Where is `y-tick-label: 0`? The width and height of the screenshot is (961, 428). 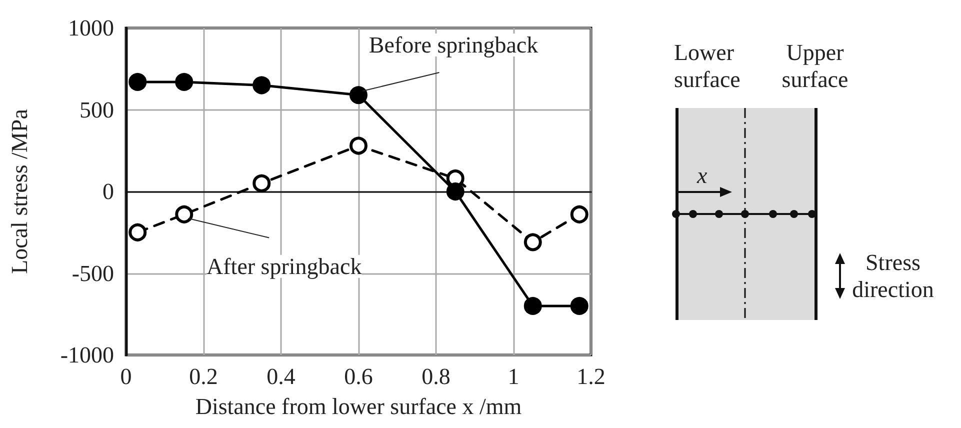 y-tick-label: 0 is located at coordinates (108, 191).